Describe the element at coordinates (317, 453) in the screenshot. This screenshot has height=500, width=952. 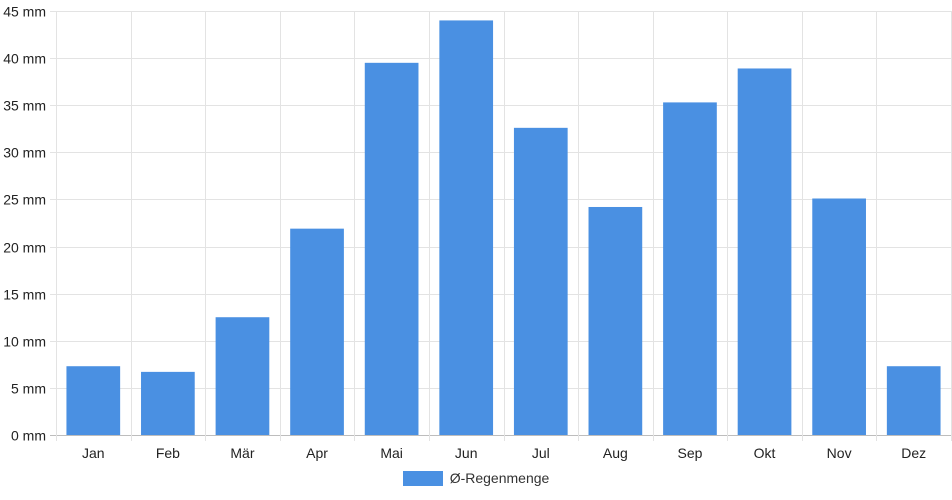
I see `x-tick-label: Apr` at that location.